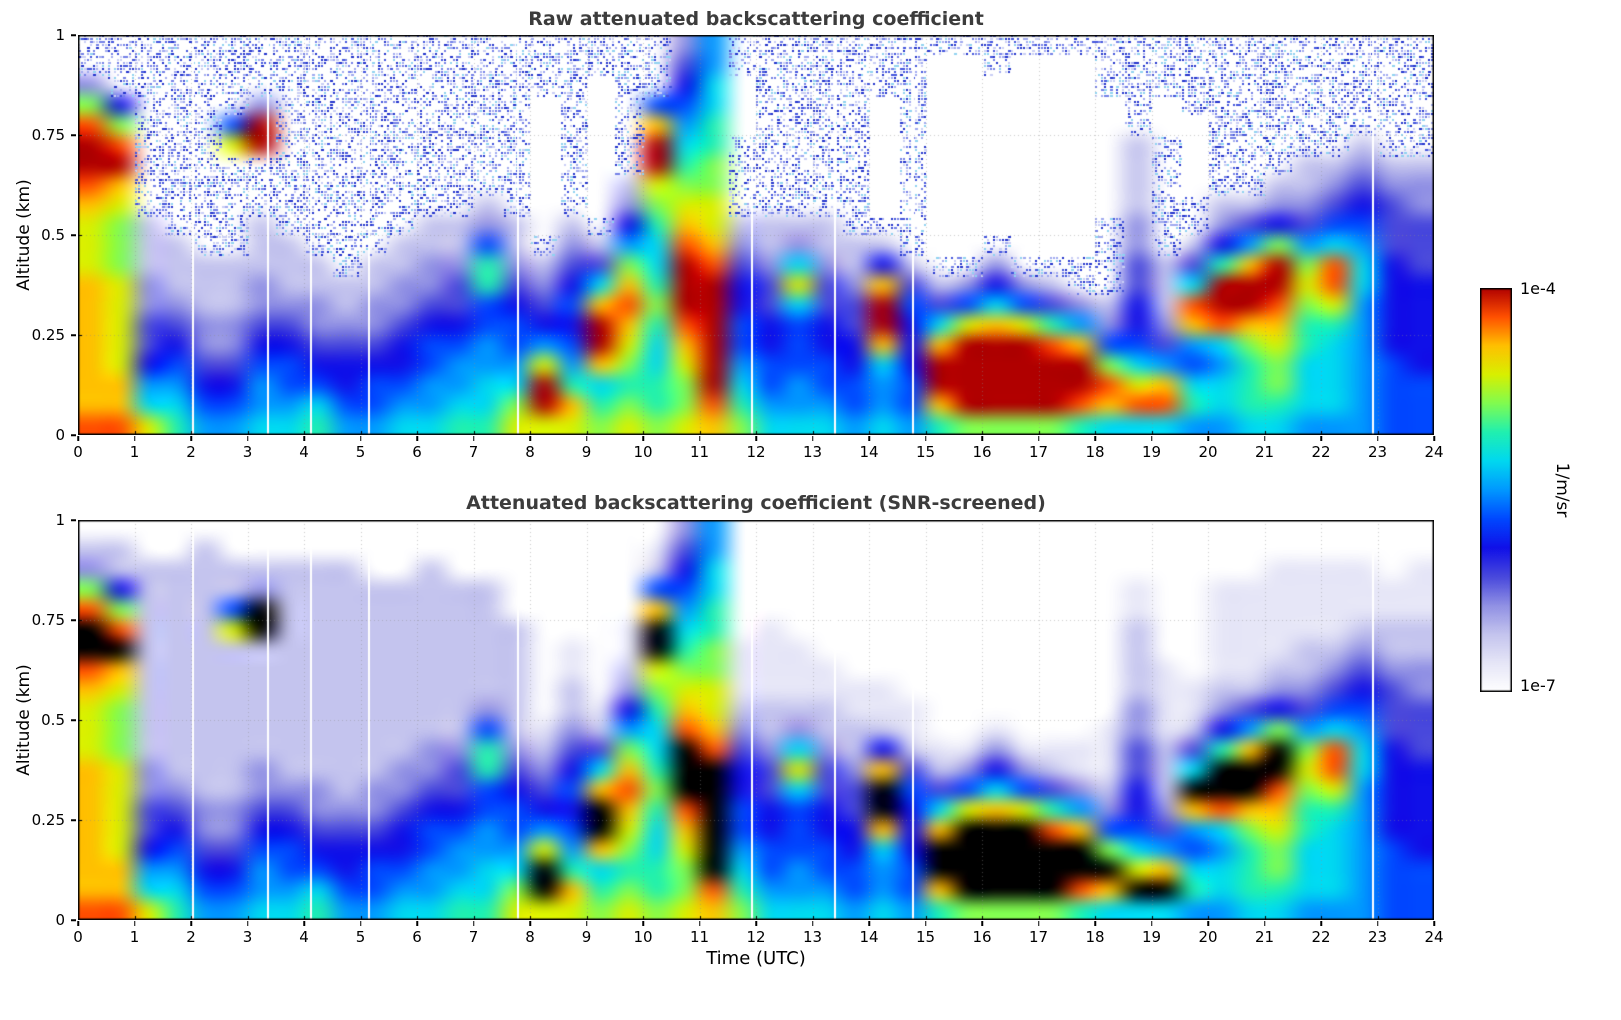 Image resolution: width=1621 pixels, height=1020 pixels. I want to click on x-tick-label: 6, so click(417, 937).